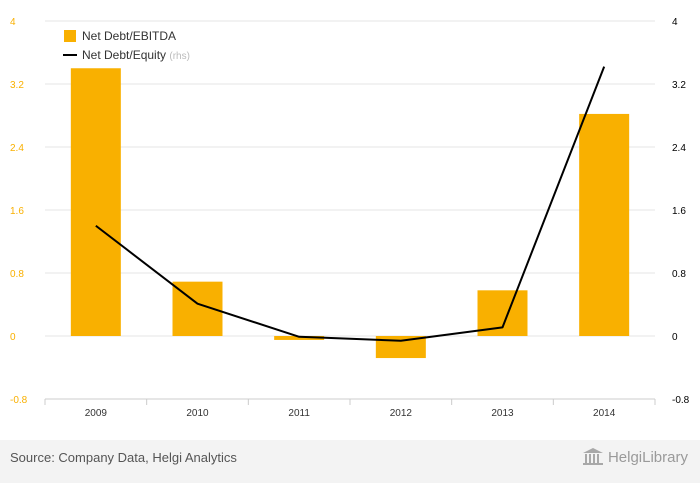 The image size is (700, 483). I want to click on y-right-tick-label: 0.8, so click(679, 274).